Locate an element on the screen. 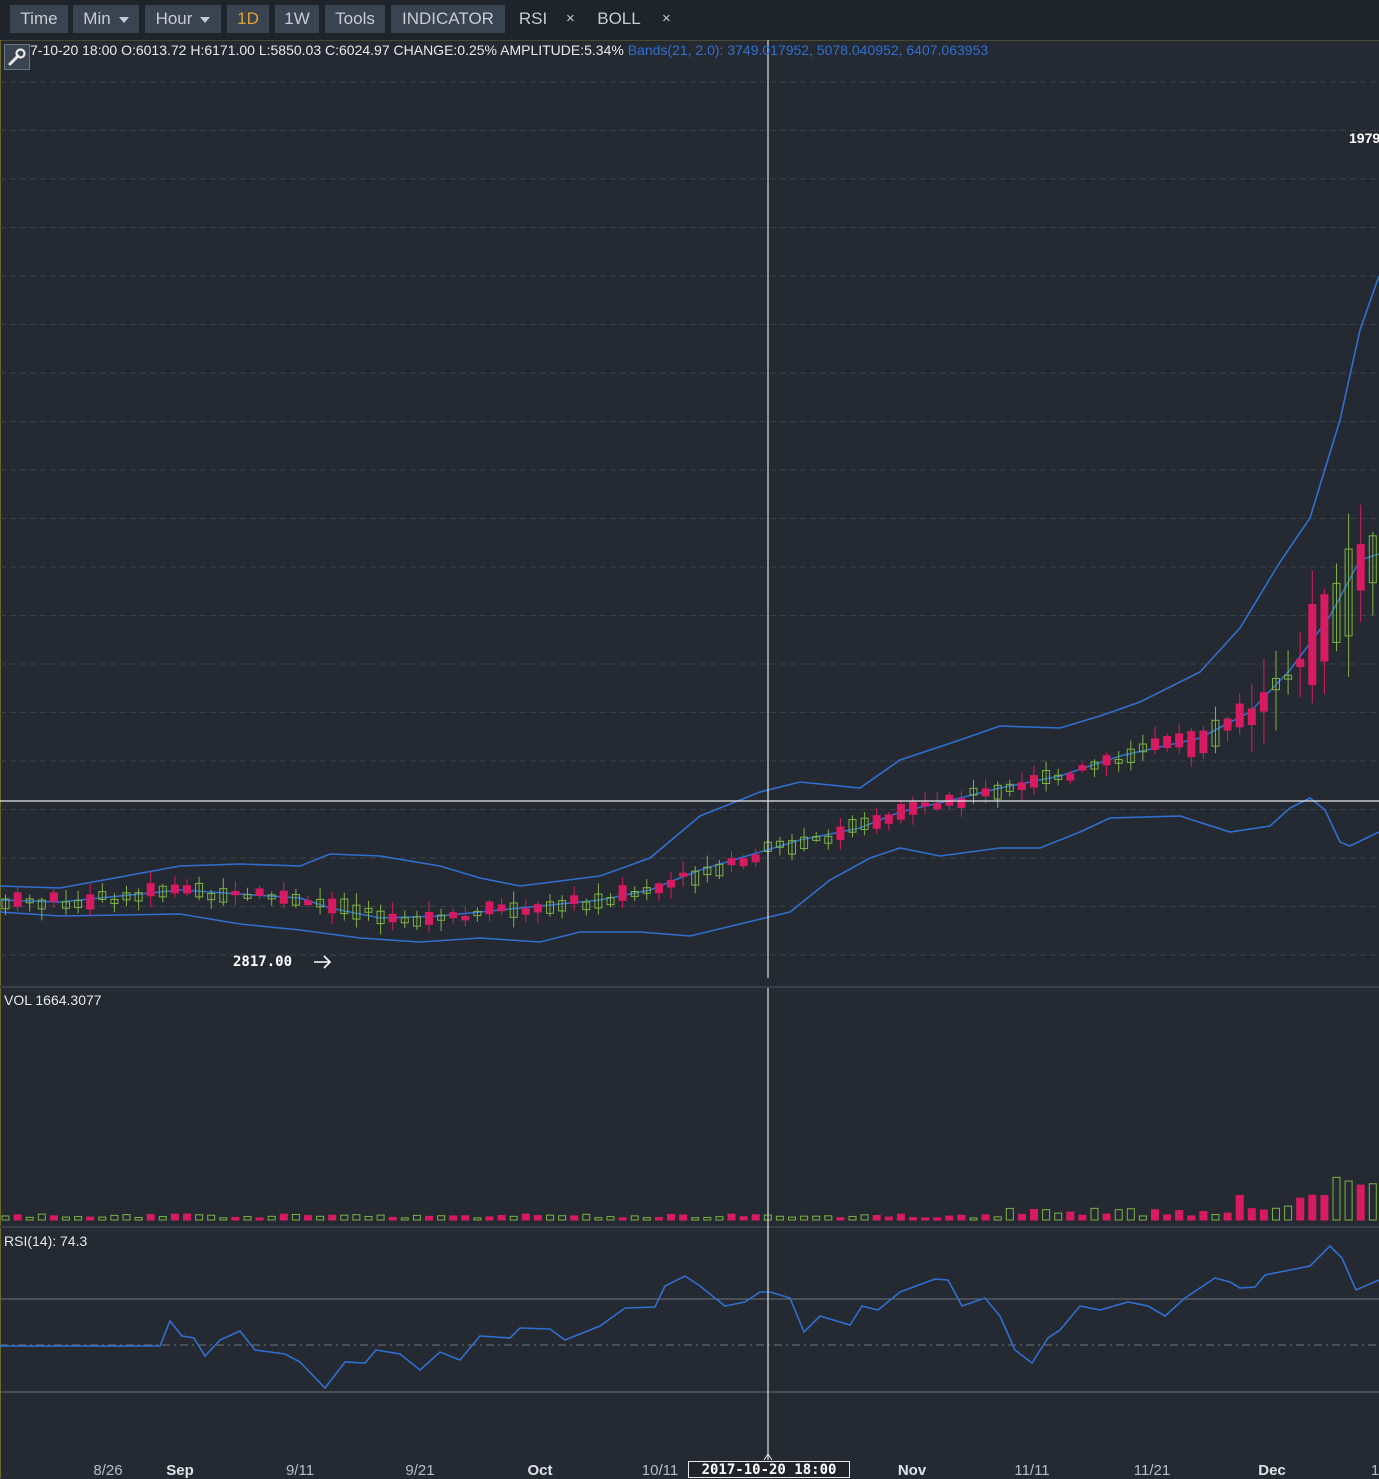 The width and height of the screenshot is (1379, 1479). hour-dropdown: Hour is located at coordinates (183, 19).